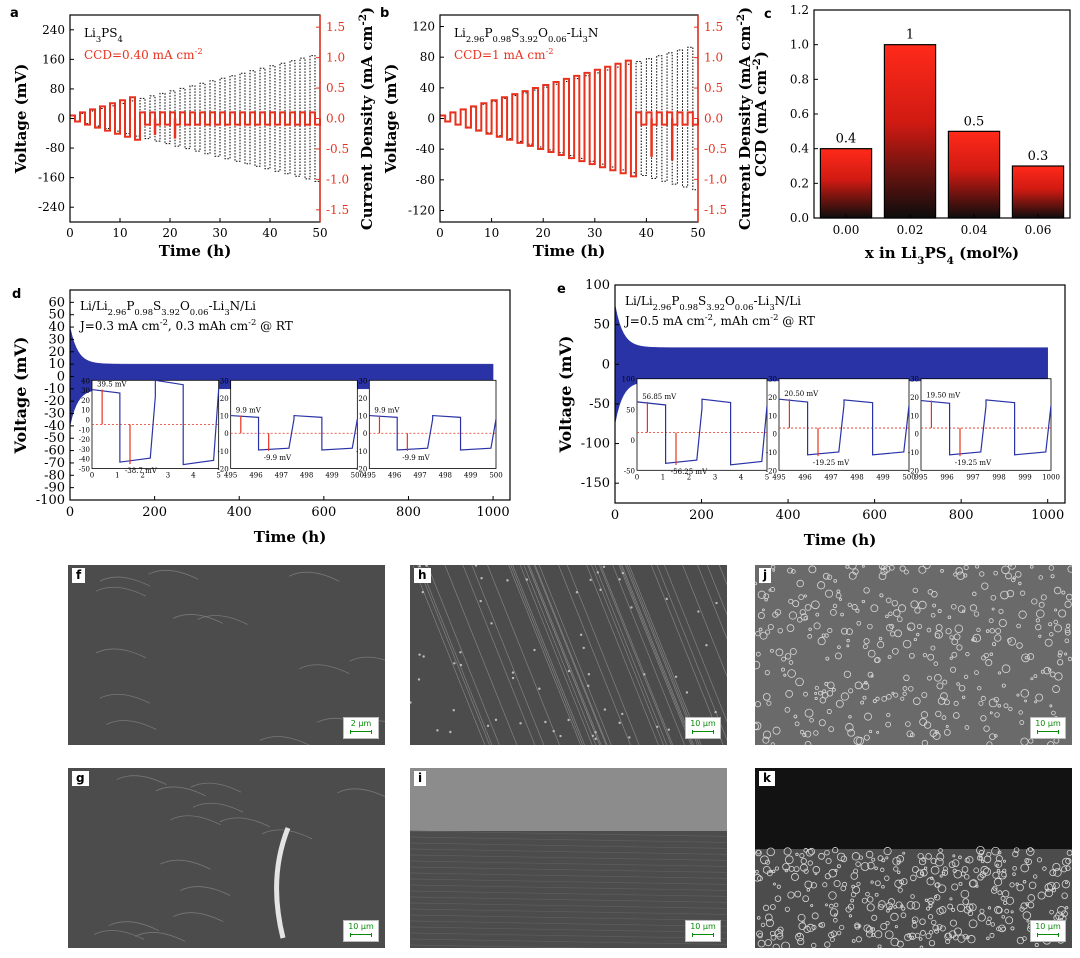 This screenshot has width=1080, height=958. I want to click on panel-label-c: c, so click(768, 14).